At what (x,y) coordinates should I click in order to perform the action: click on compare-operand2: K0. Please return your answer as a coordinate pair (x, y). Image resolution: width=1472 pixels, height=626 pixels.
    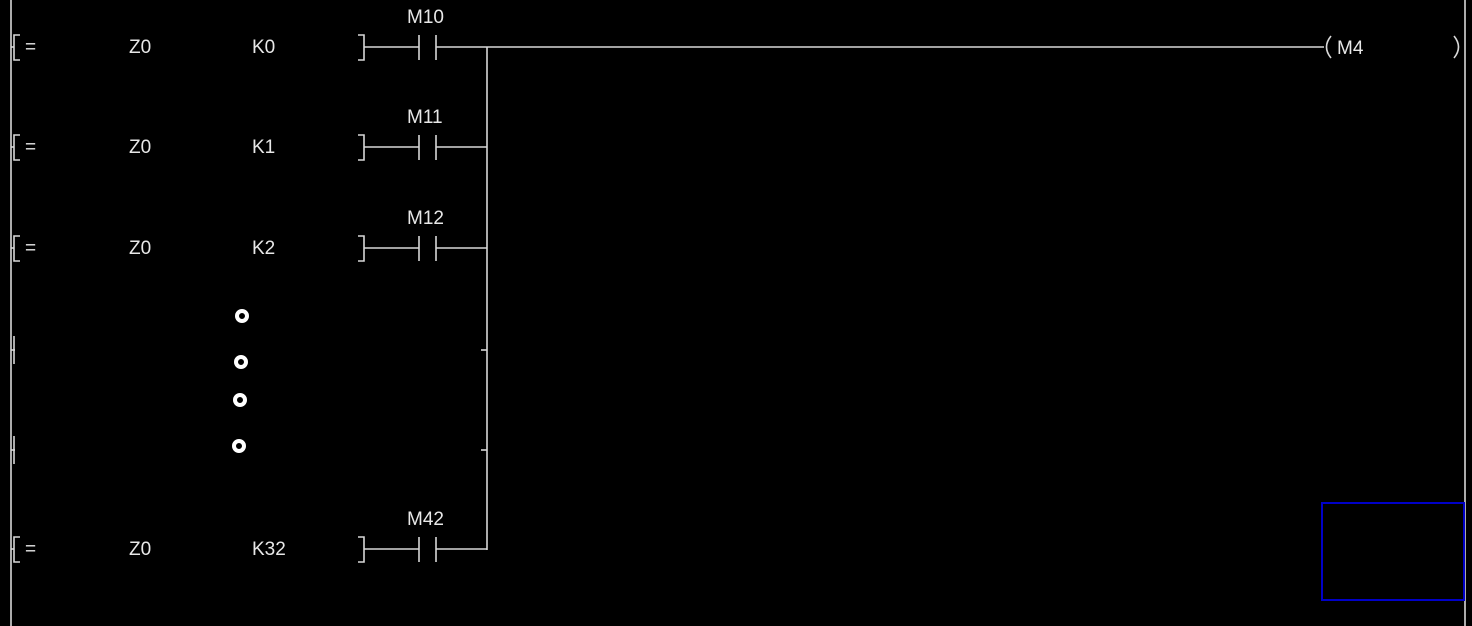
    Looking at the image, I should click on (263, 47).